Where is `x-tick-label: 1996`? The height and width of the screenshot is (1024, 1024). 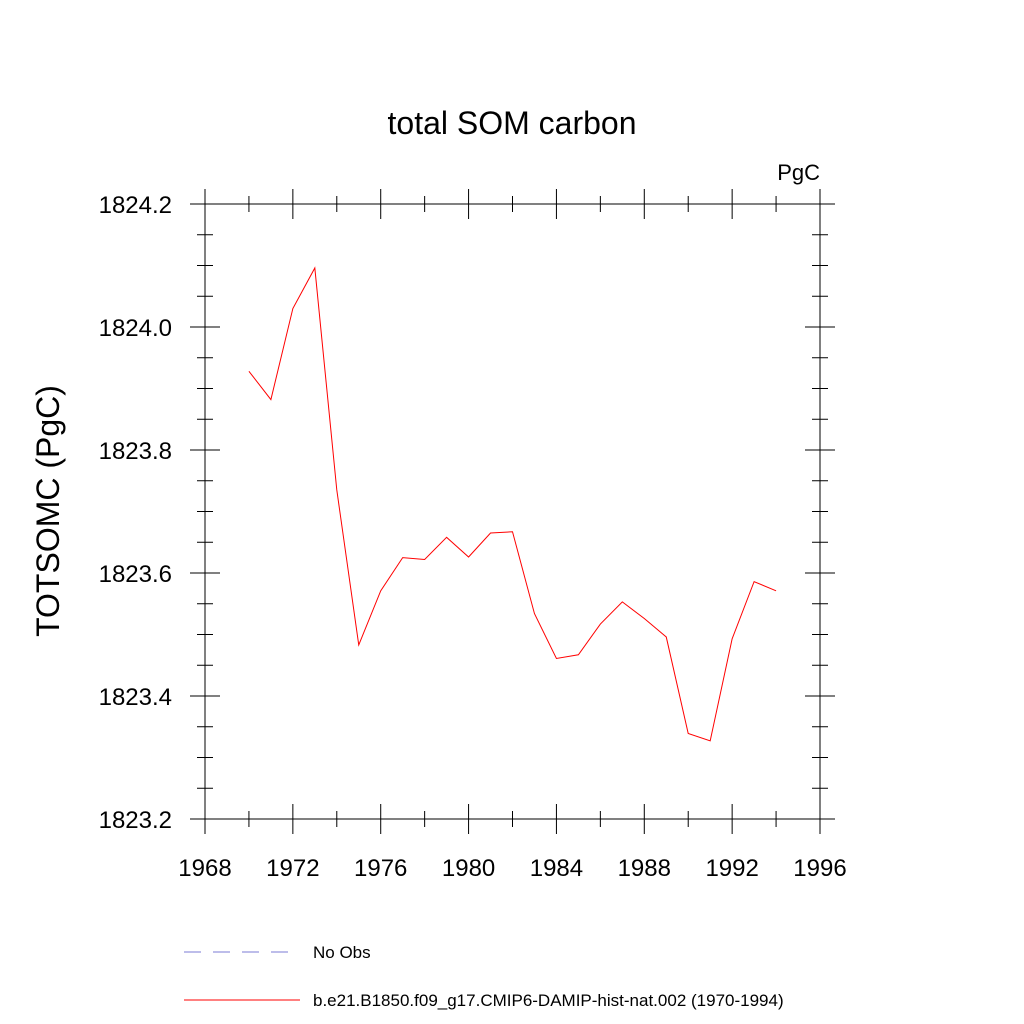 x-tick-label: 1996 is located at coordinates (819, 868).